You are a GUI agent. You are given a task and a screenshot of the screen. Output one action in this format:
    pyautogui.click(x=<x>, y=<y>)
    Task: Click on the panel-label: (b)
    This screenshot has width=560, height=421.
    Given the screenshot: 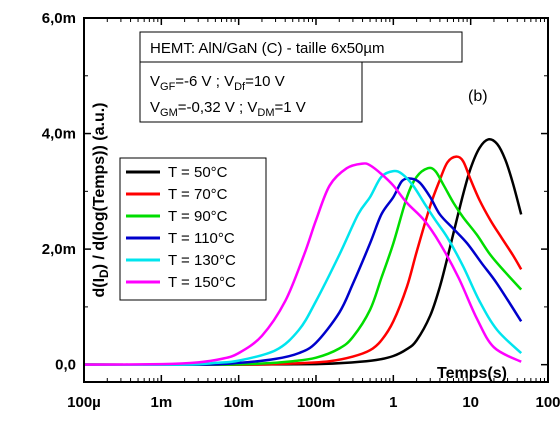 What is the action you would take?
    pyautogui.click(x=478, y=96)
    